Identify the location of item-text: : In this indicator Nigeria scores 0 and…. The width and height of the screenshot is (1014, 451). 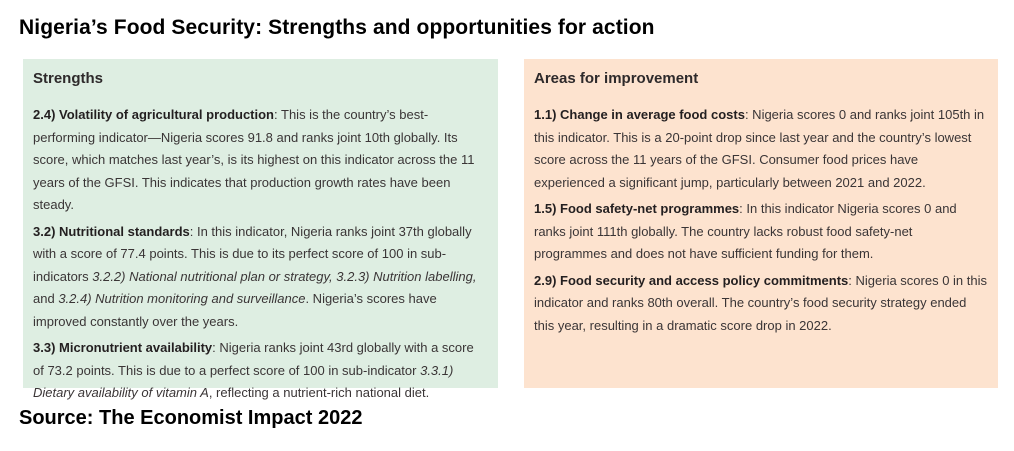
(745, 231).